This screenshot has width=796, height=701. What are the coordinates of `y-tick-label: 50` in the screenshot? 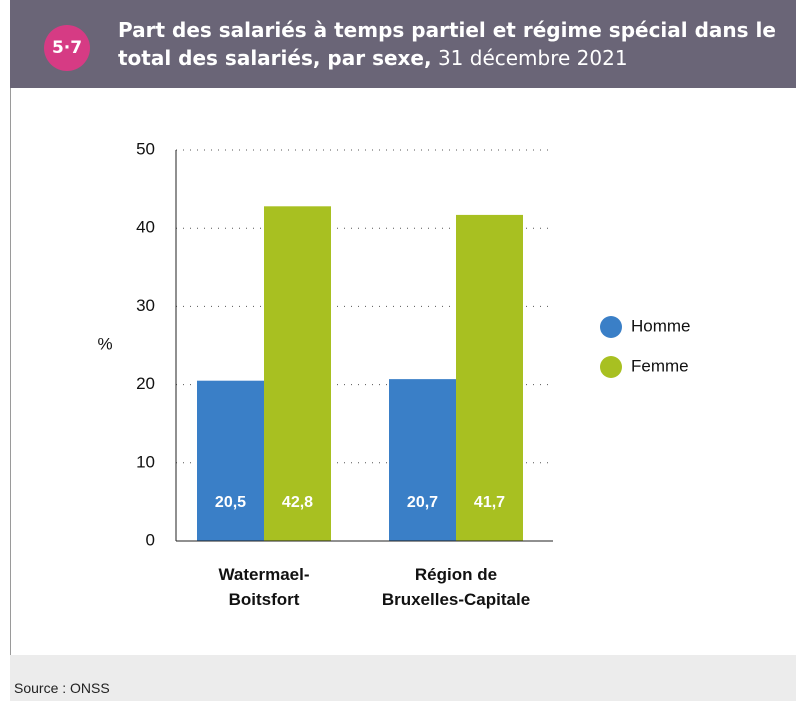 It's located at (145, 148).